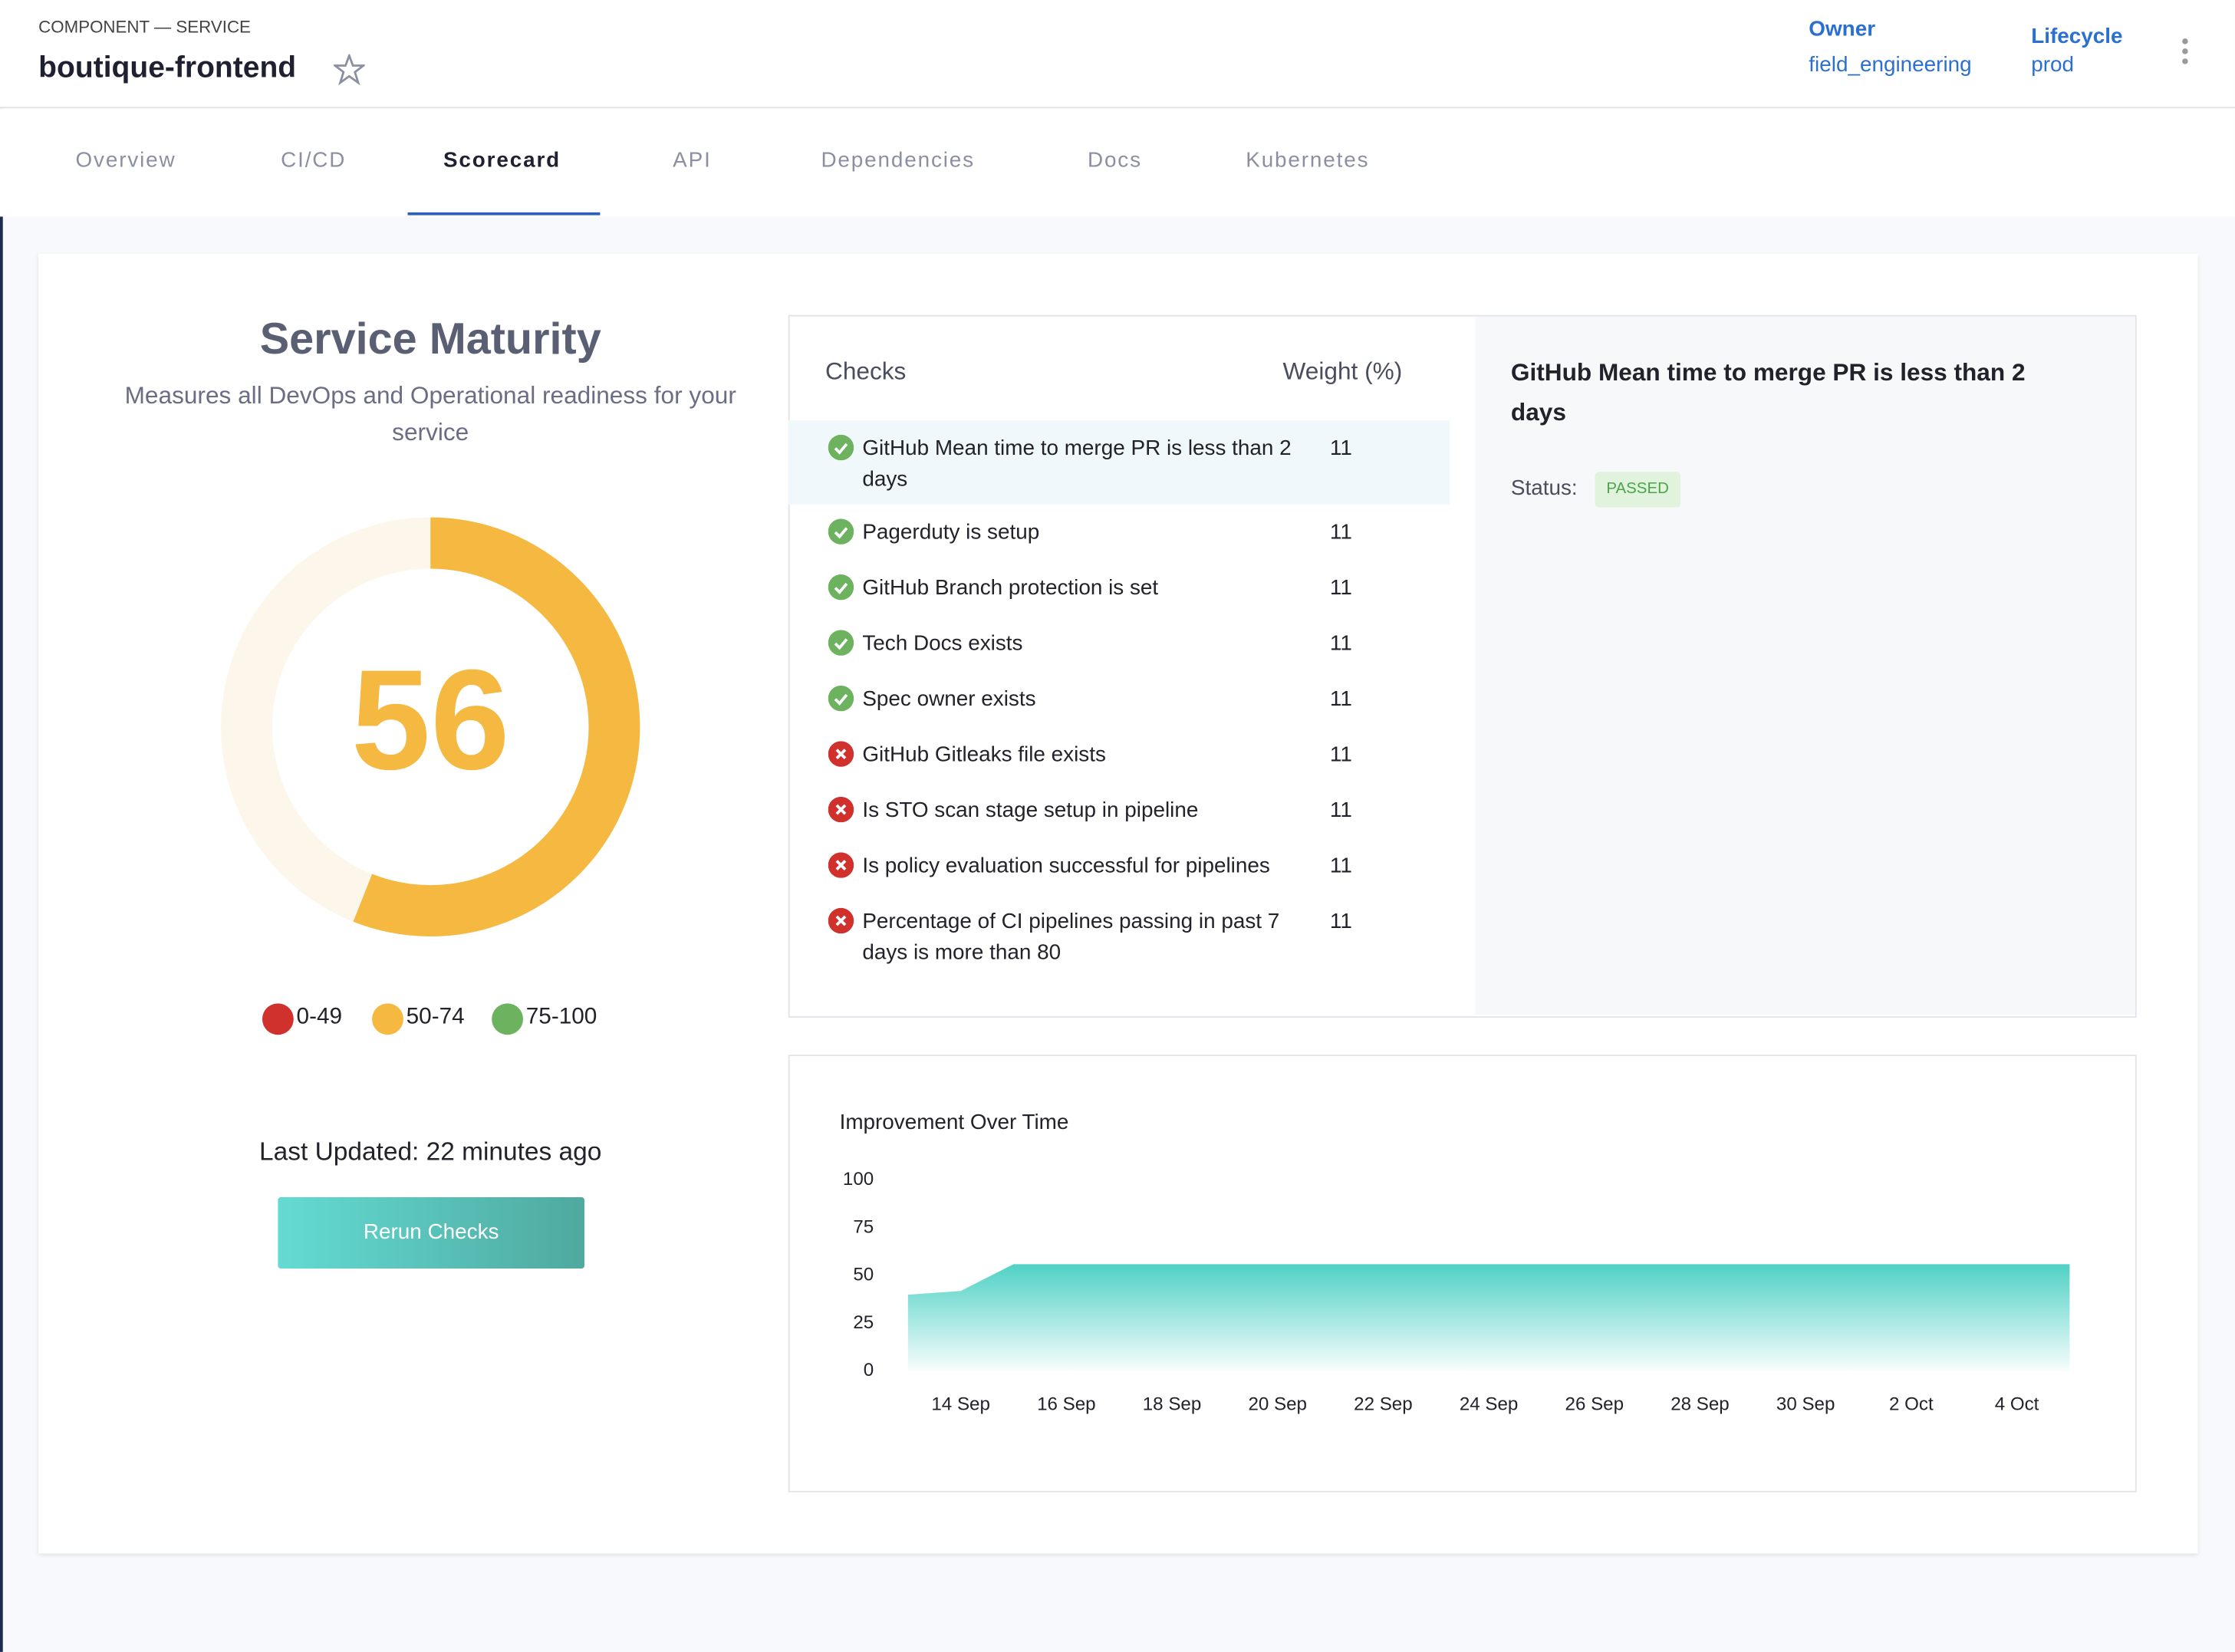 Image resolution: width=2235 pixels, height=1652 pixels. Describe the element at coordinates (2185, 51) in the screenshot. I see `menu` at that location.